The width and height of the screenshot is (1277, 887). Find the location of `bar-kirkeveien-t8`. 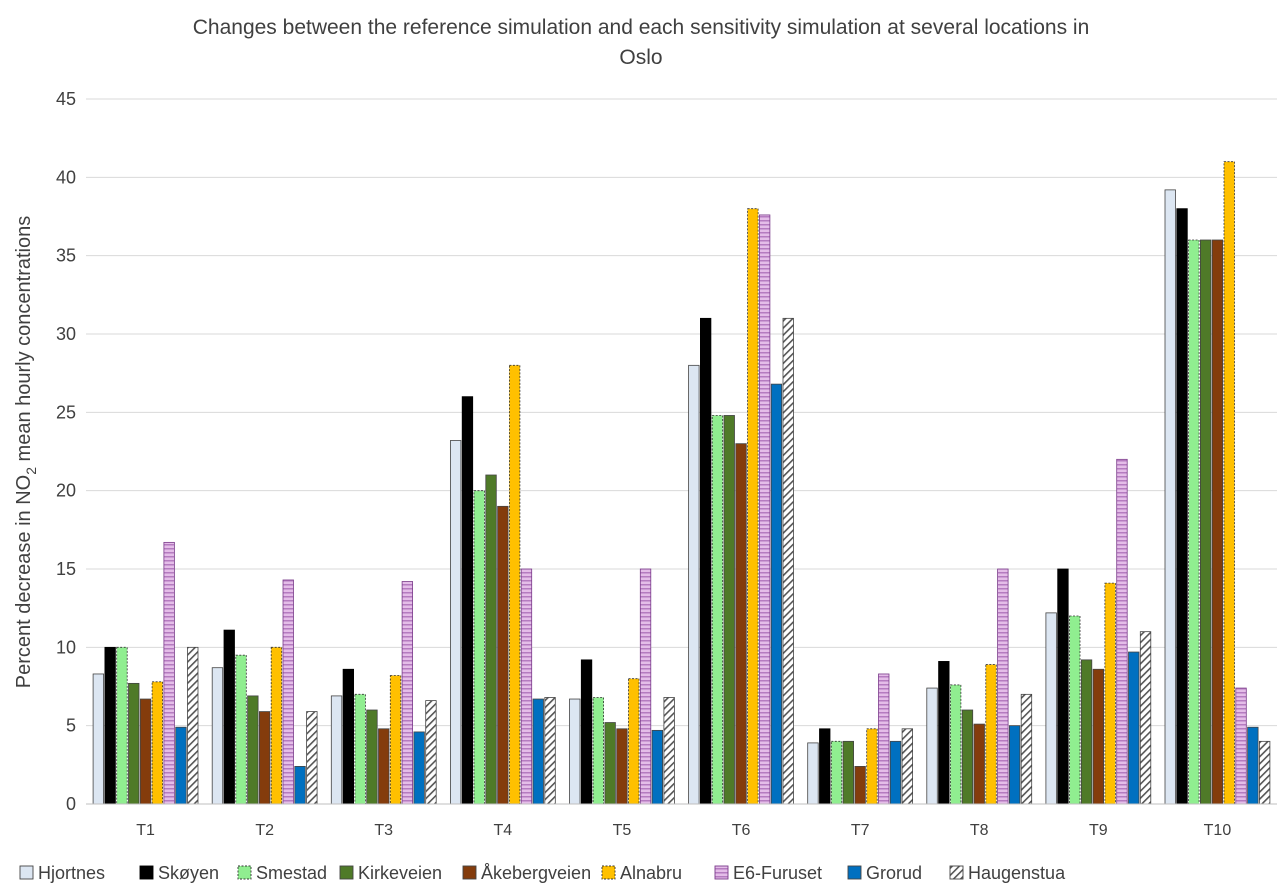

bar-kirkeveien-t8 is located at coordinates (967, 757).